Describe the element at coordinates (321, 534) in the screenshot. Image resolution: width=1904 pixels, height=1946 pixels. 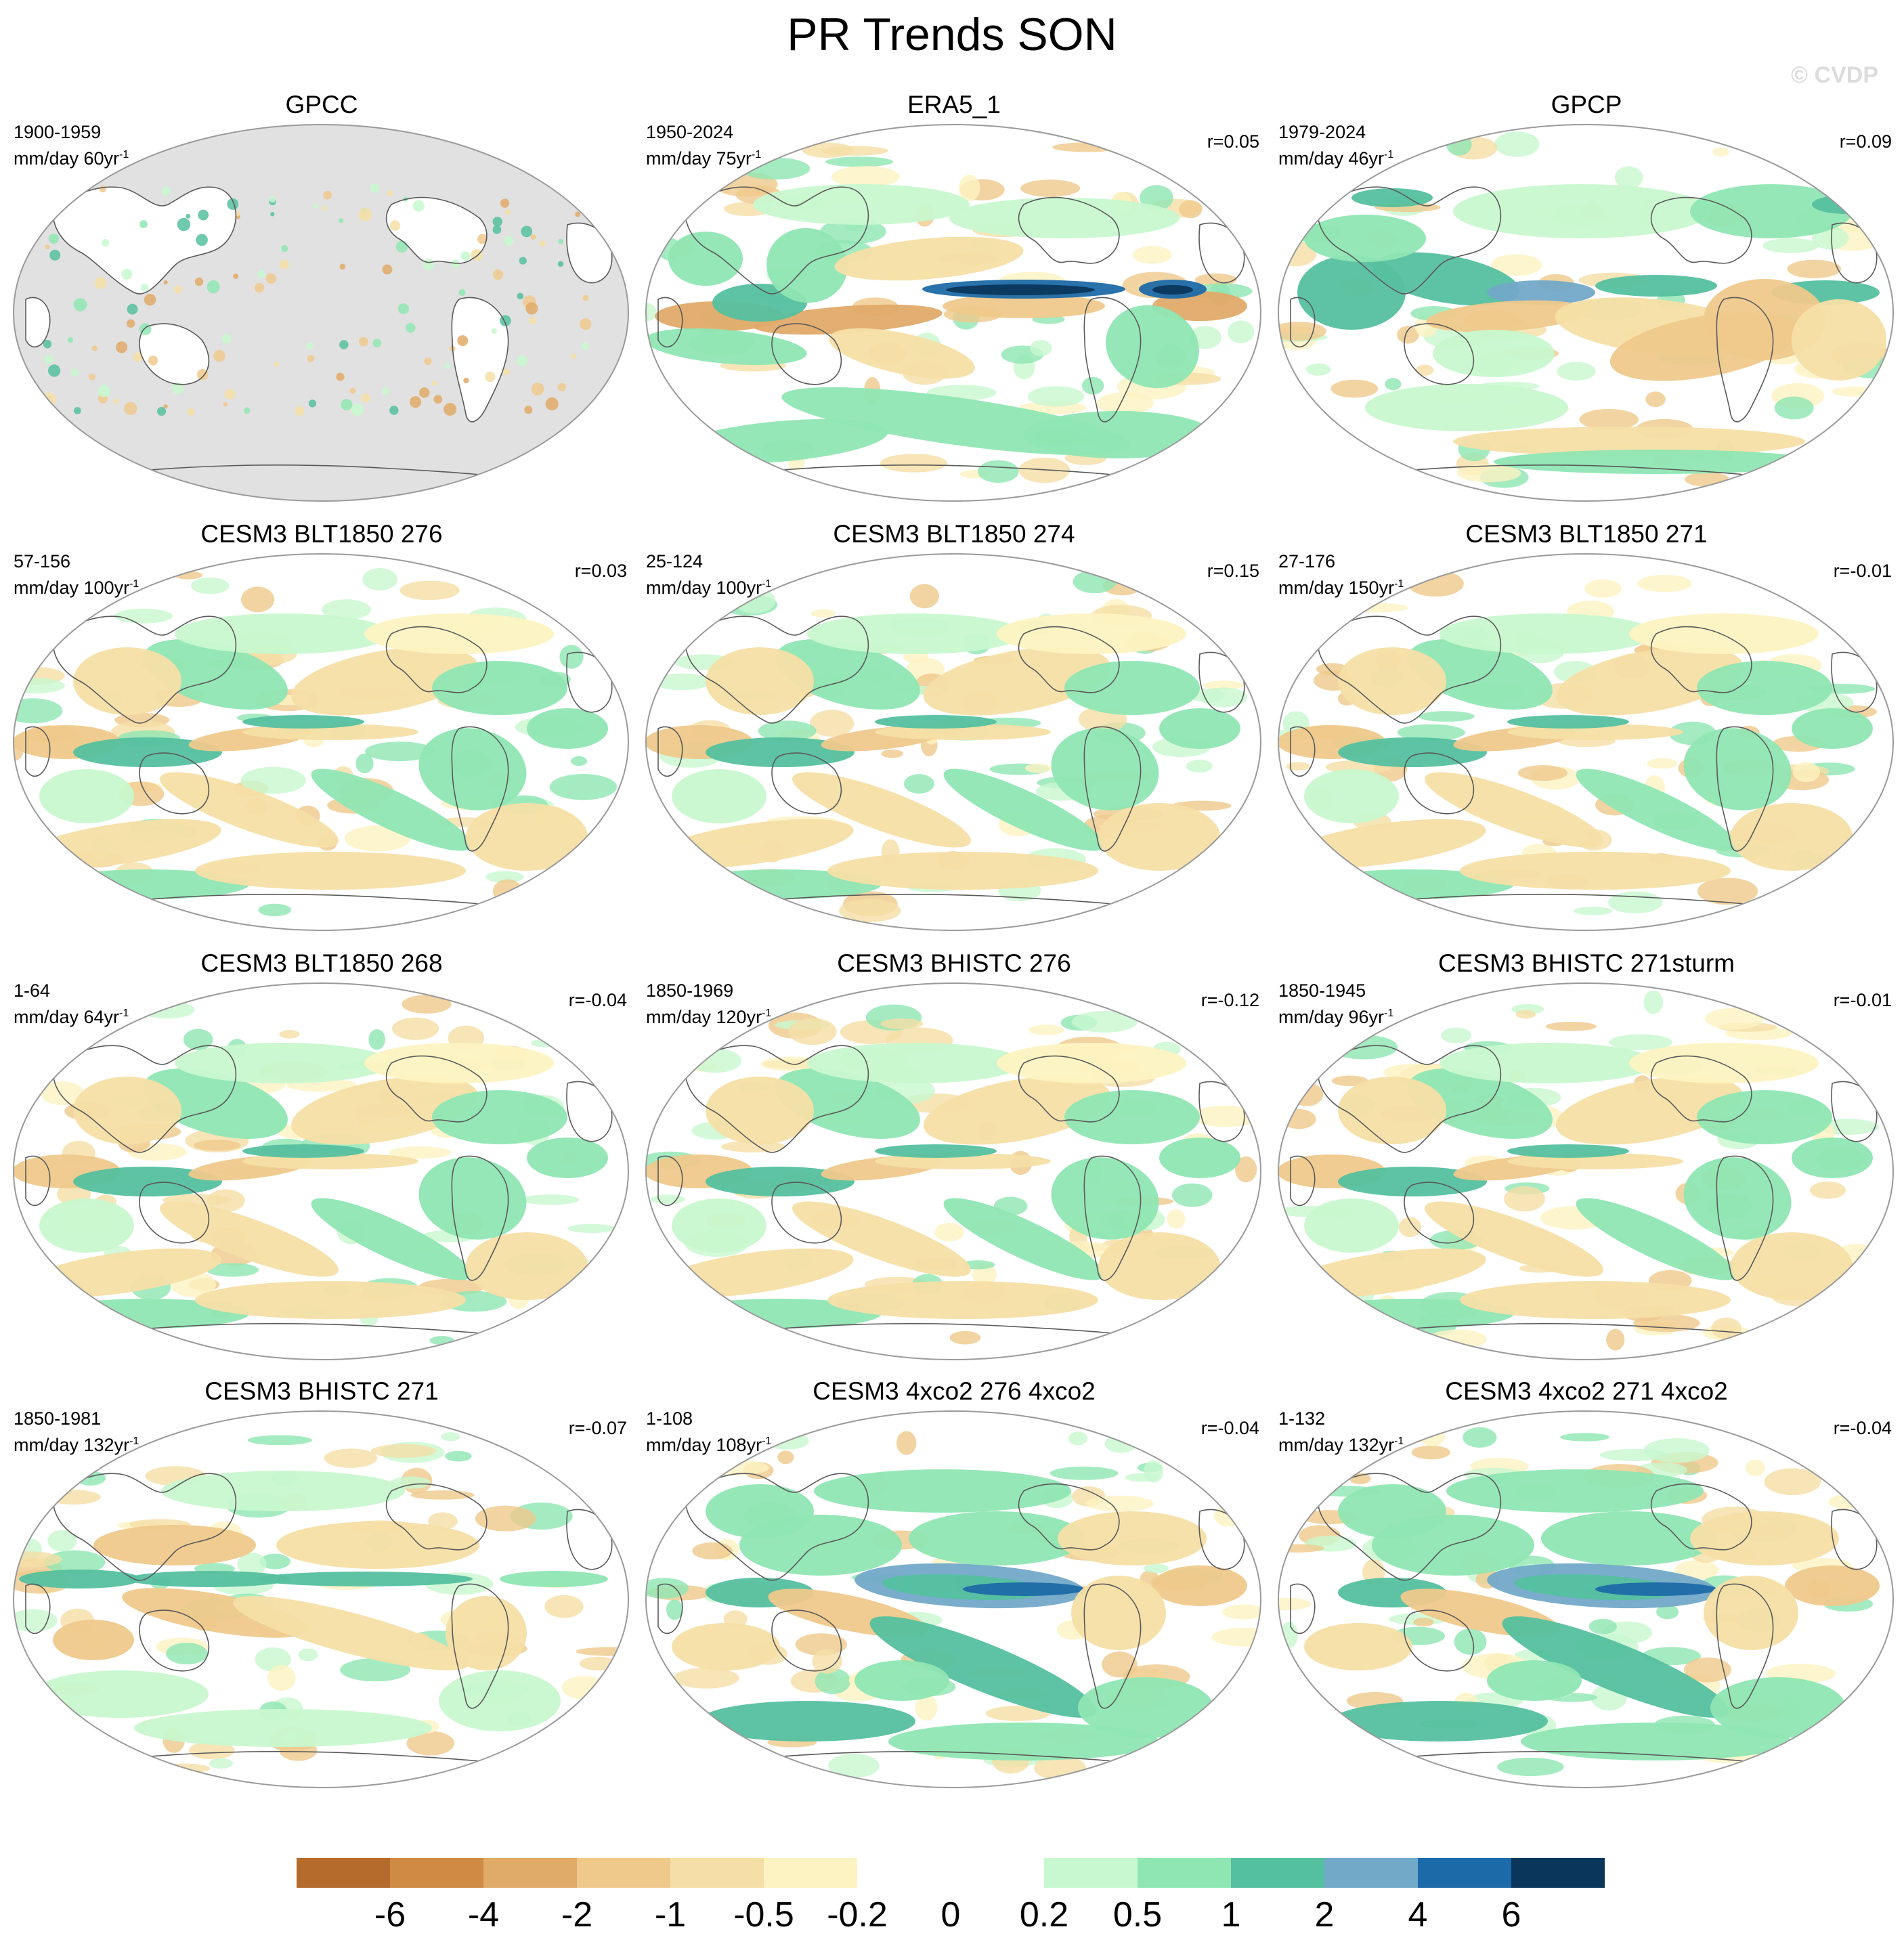
I see `panel-title: CESM3 BLT1850 276` at that location.